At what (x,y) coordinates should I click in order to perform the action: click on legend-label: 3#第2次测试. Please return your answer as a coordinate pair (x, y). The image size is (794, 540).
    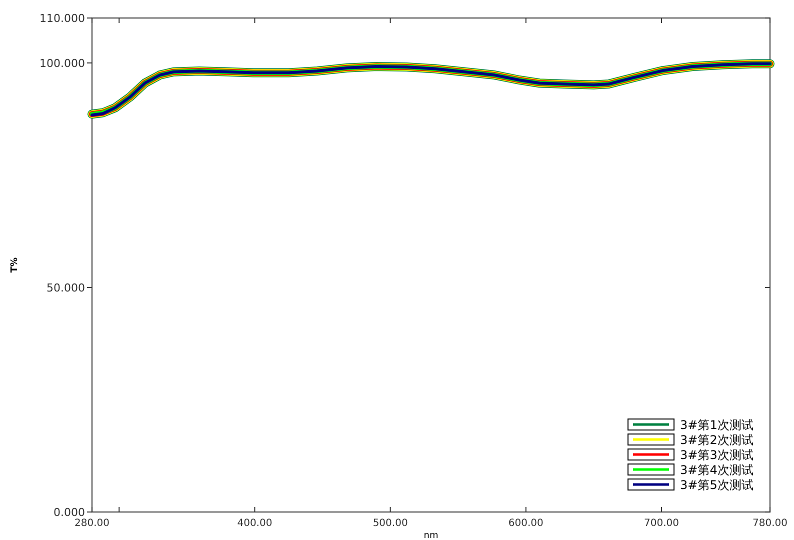
    Looking at the image, I should click on (717, 440).